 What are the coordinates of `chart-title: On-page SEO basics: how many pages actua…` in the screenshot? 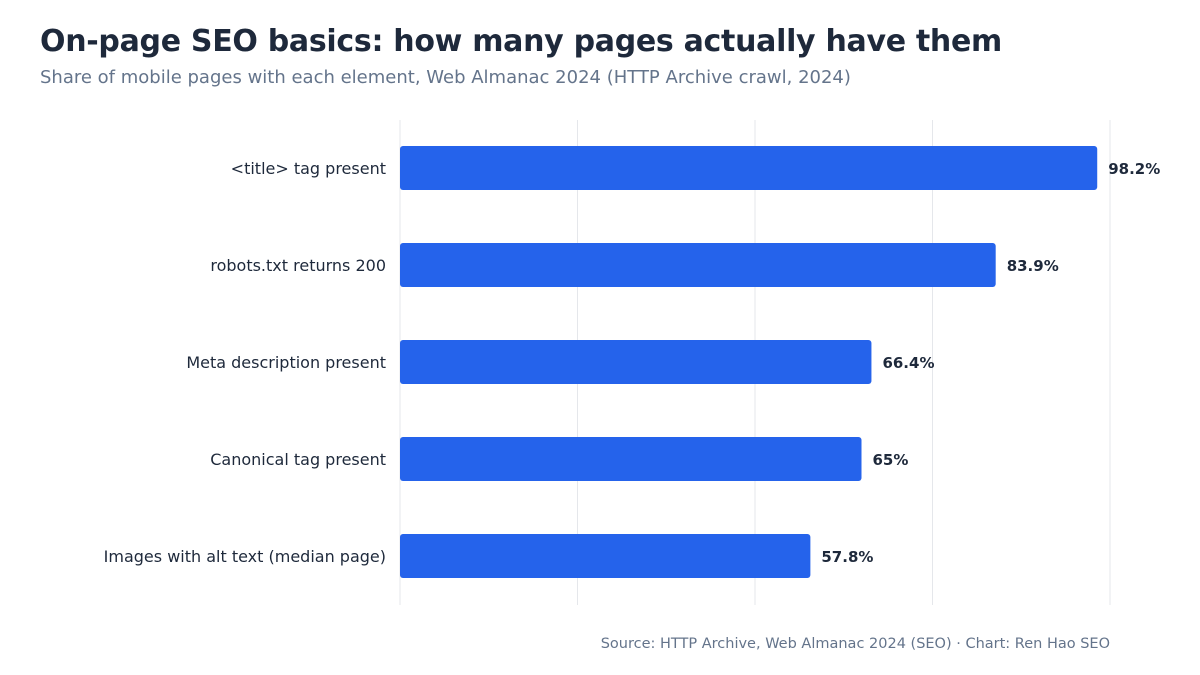 It's located at (521, 41).